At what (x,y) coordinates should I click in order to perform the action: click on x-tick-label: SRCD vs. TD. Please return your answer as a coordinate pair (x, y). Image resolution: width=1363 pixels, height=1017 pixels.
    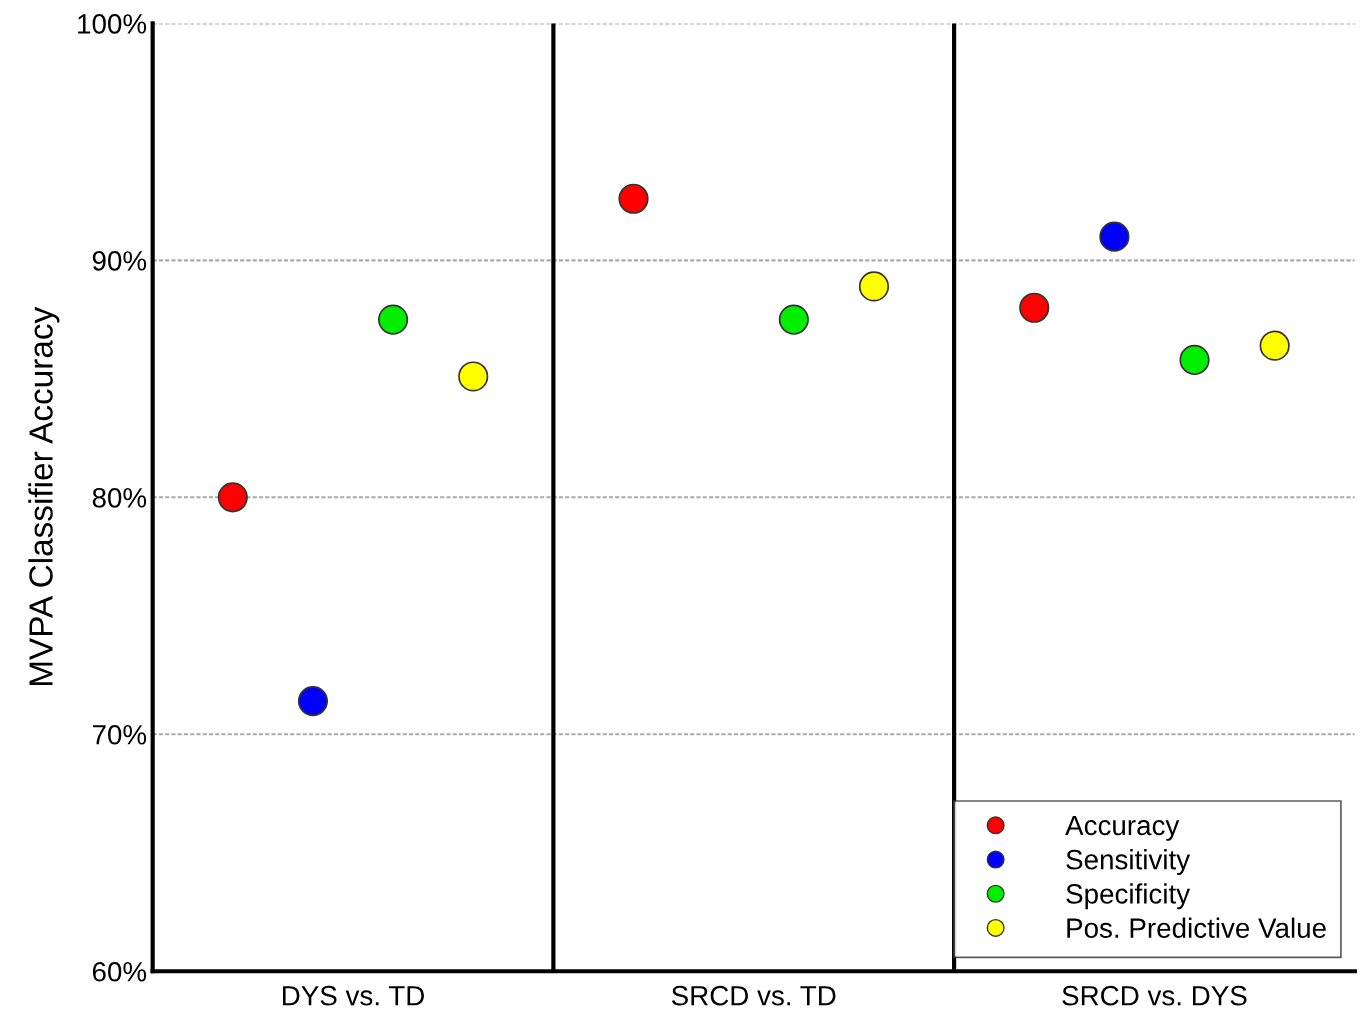
    Looking at the image, I should click on (753, 995).